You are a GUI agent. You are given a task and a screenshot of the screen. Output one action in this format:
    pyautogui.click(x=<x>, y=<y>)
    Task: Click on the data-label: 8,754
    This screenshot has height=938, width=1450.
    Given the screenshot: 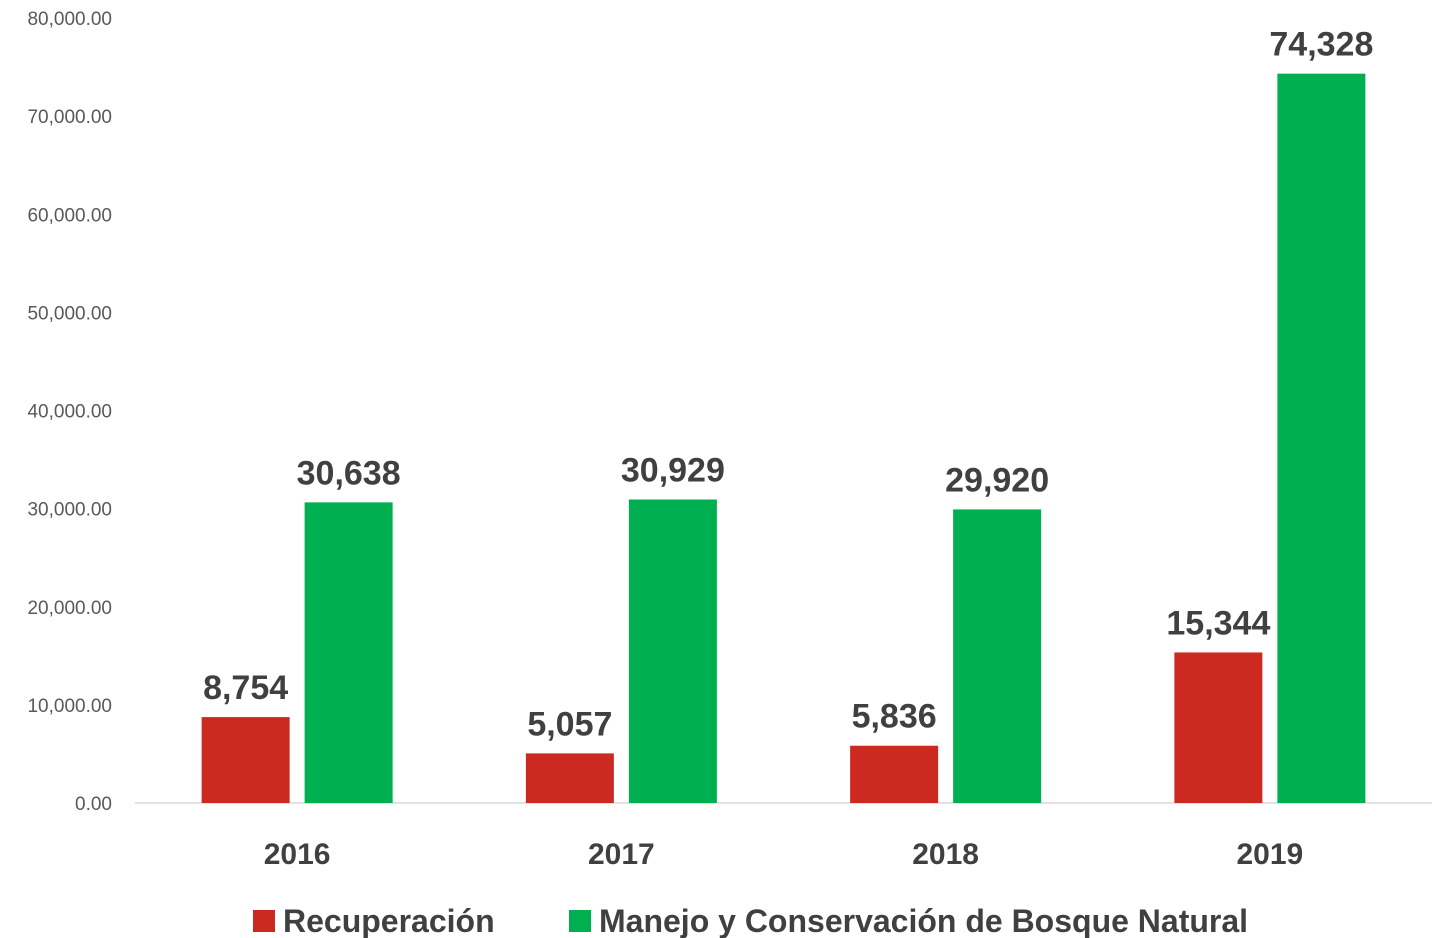 What is the action you would take?
    pyautogui.click(x=245, y=688)
    